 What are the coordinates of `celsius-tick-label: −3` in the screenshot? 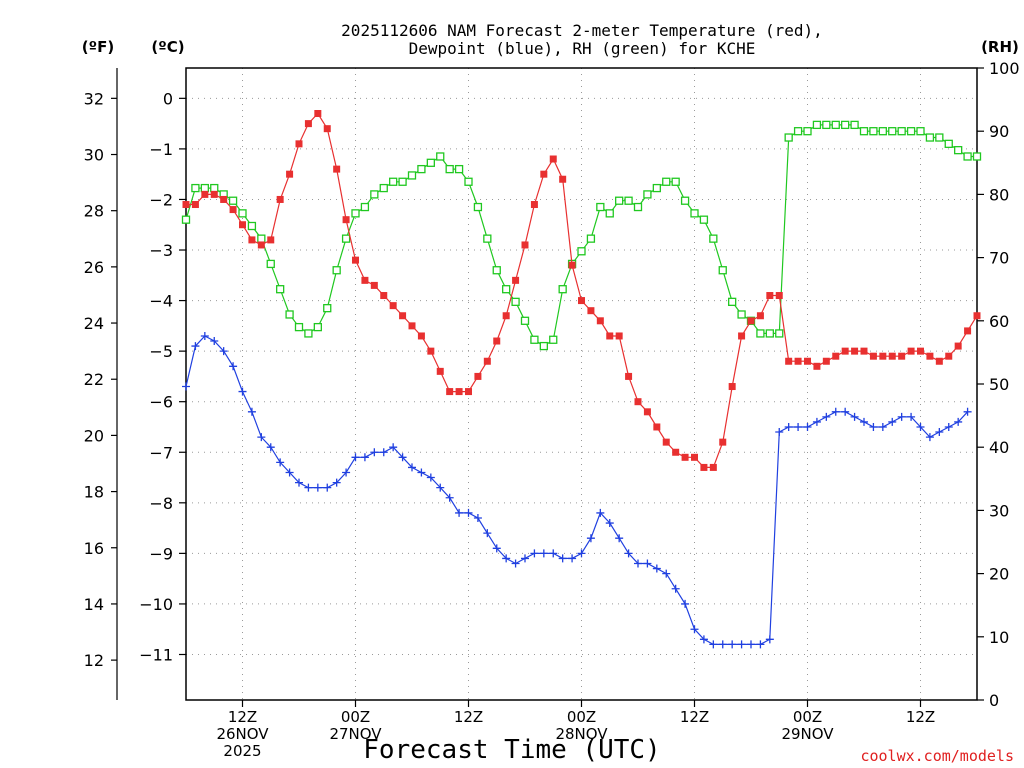 It's located at (161, 250).